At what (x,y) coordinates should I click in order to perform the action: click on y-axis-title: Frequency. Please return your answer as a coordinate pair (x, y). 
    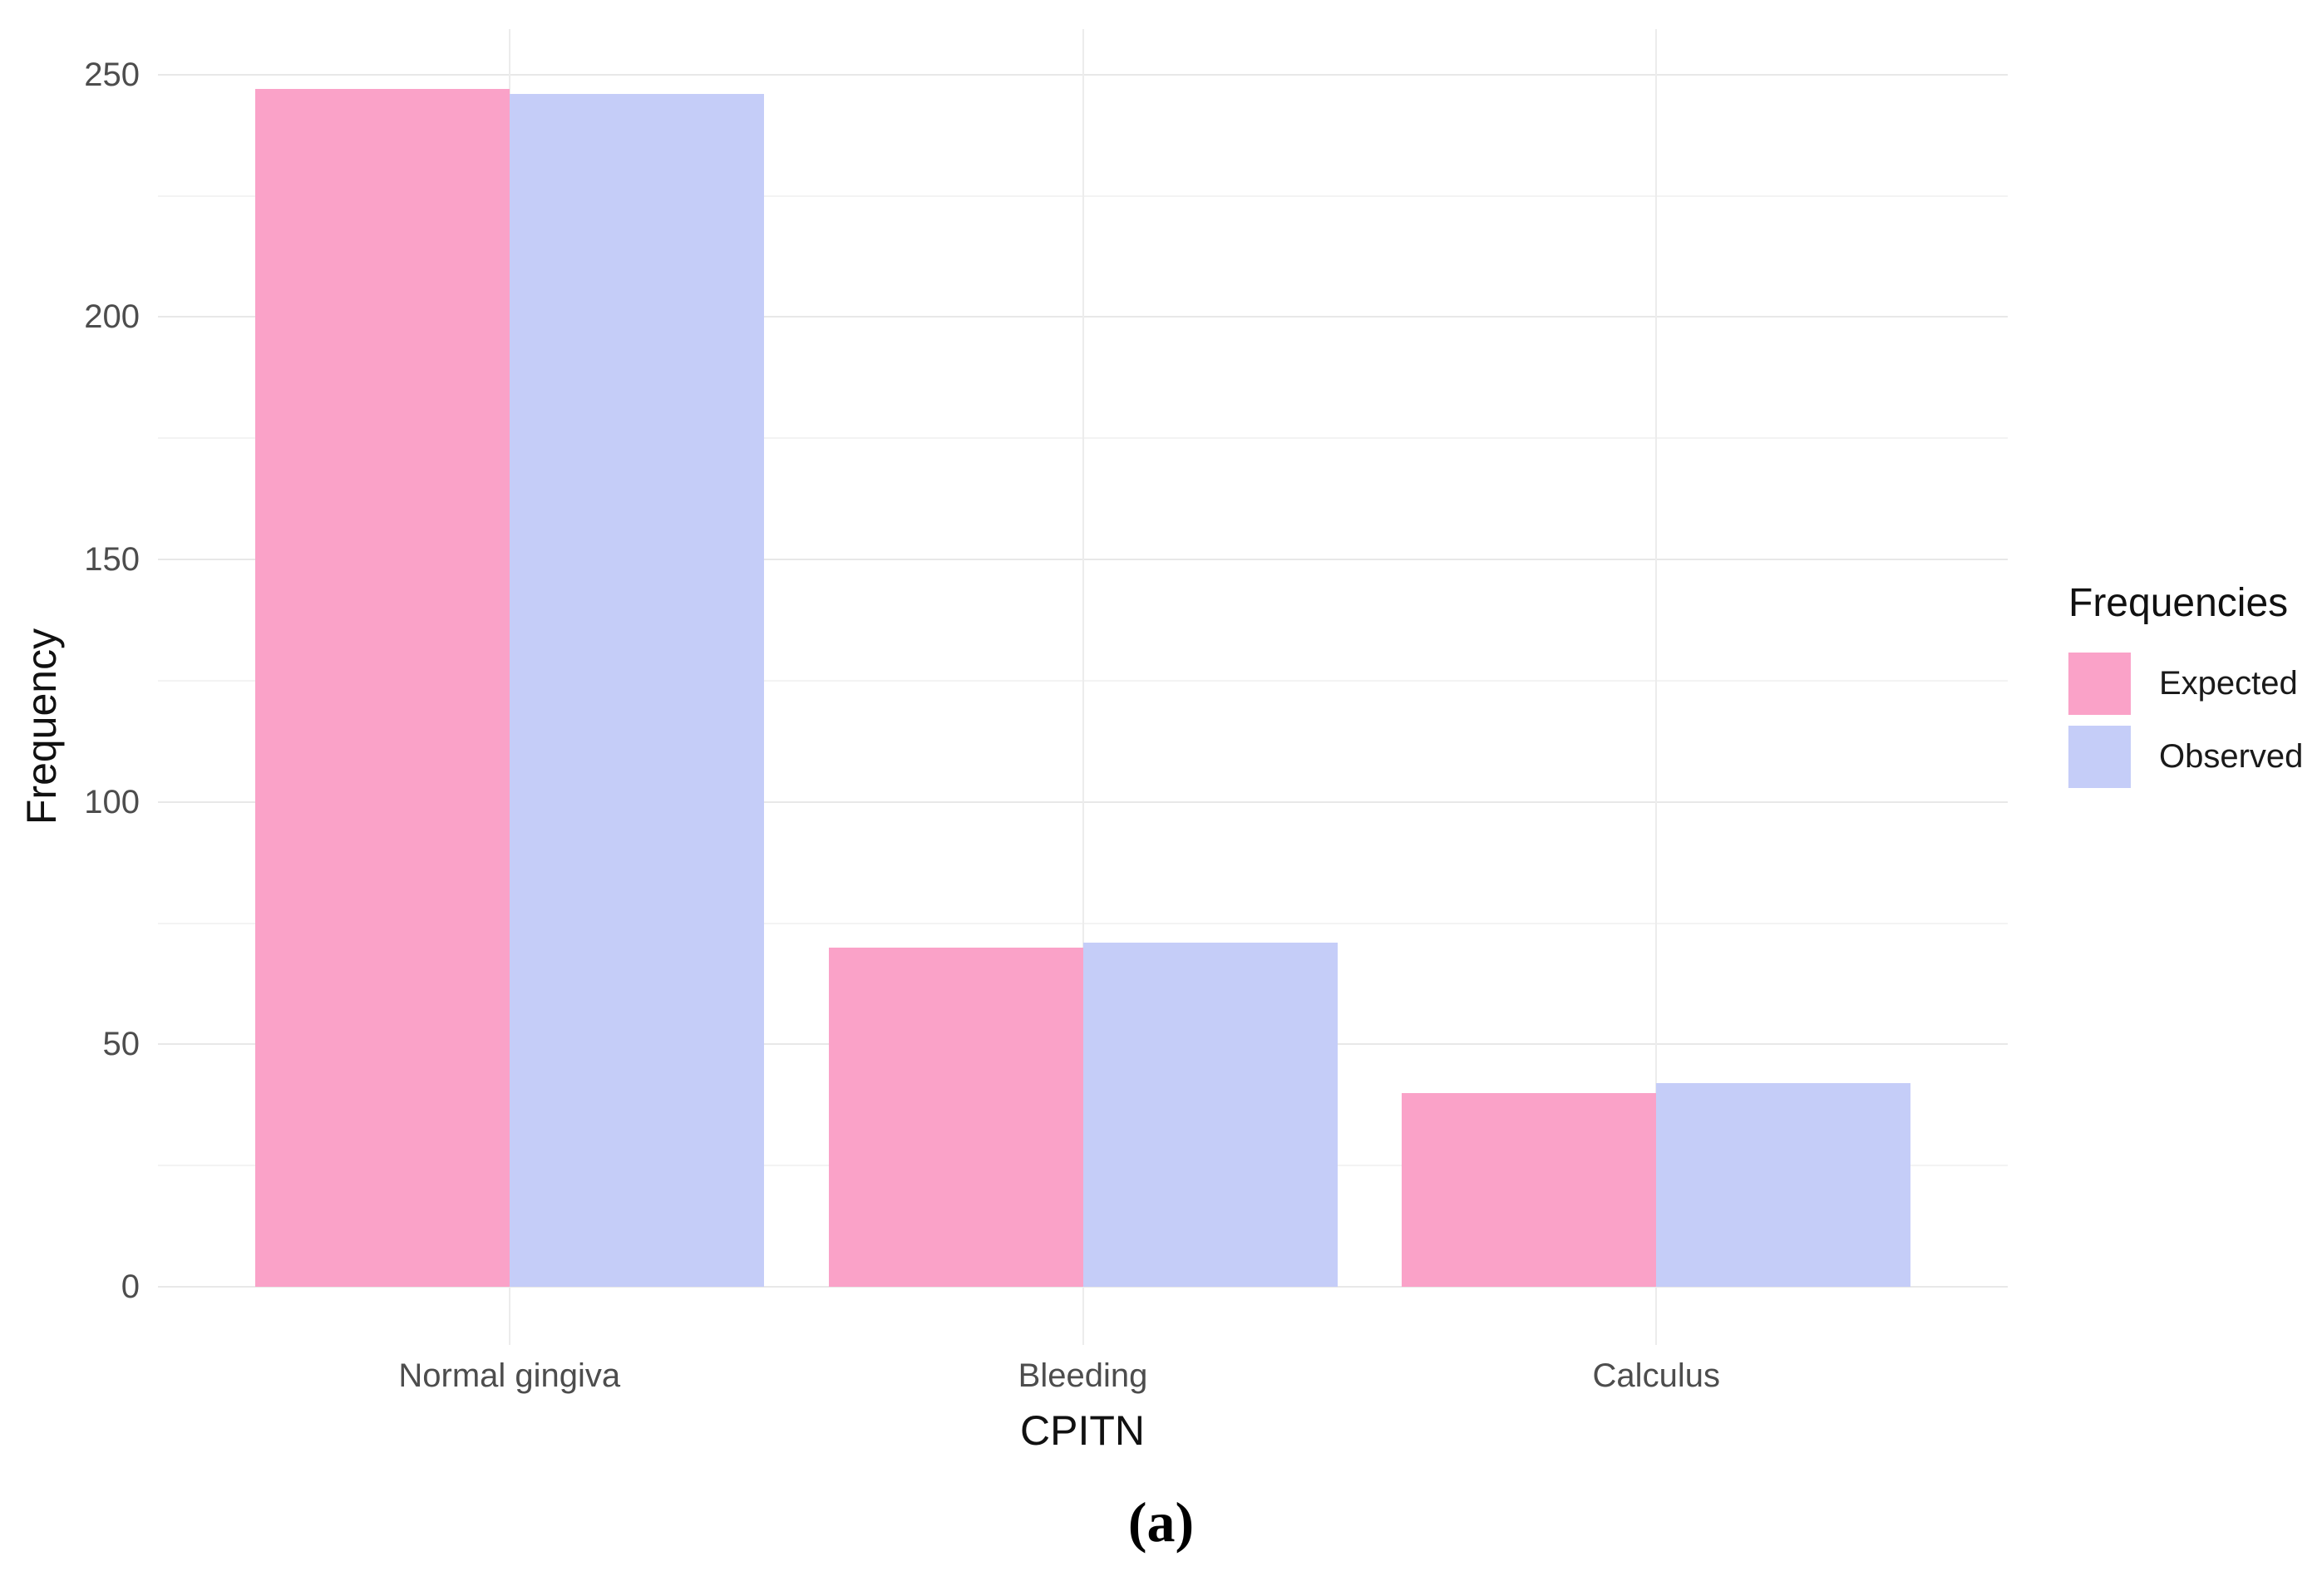
    Looking at the image, I should click on (42, 726).